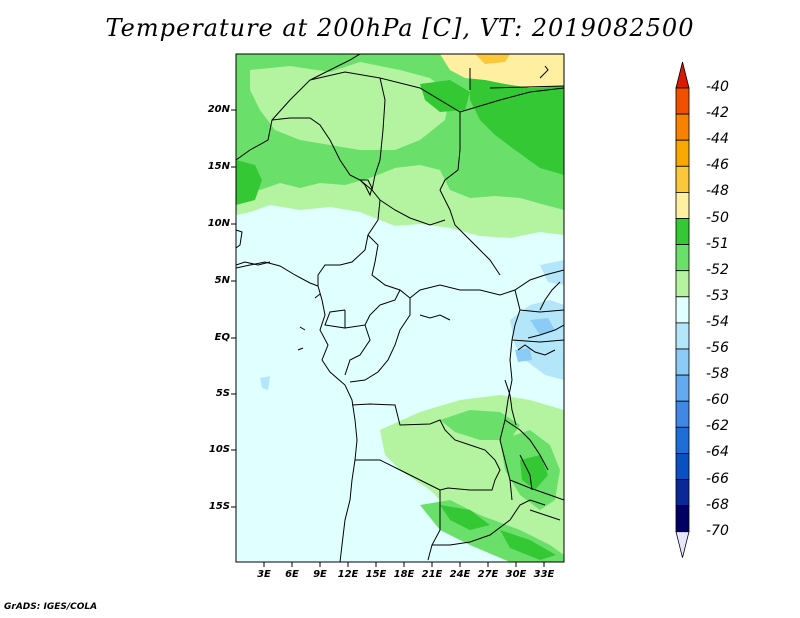  I want to click on field-dark-green-ne, so click(517, 120).